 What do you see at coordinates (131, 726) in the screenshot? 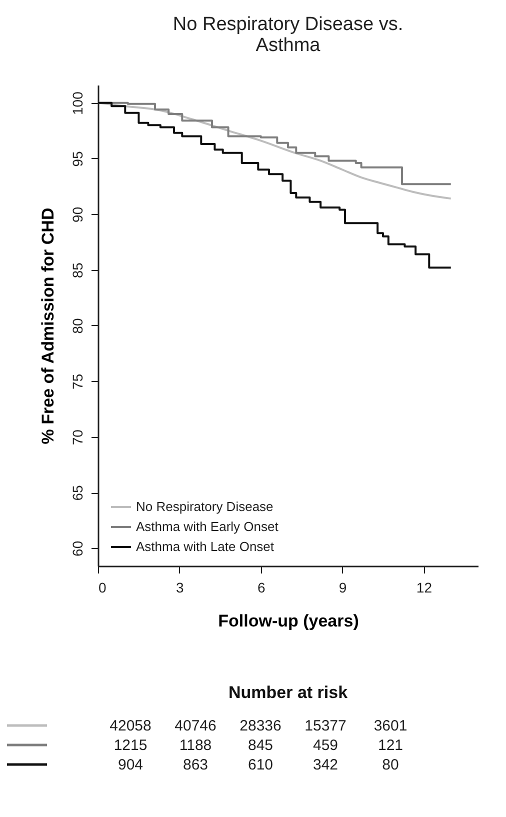
I see `text: 42058` at bounding box center [131, 726].